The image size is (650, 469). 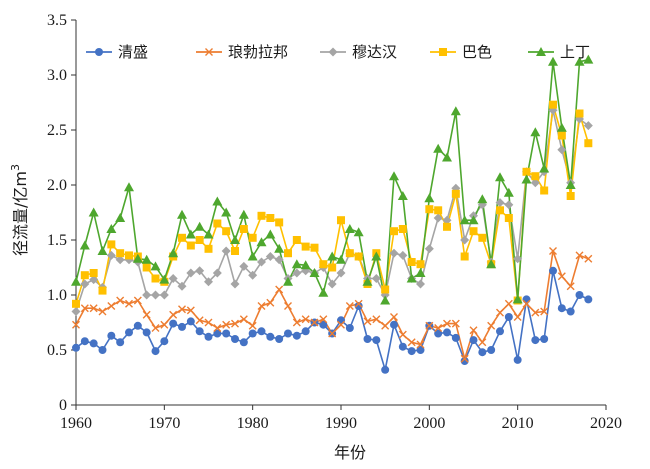 What do you see at coordinates (15, 167) in the screenshot?
I see `y-axis-title-superscript: 3` at bounding box center [15, 167].